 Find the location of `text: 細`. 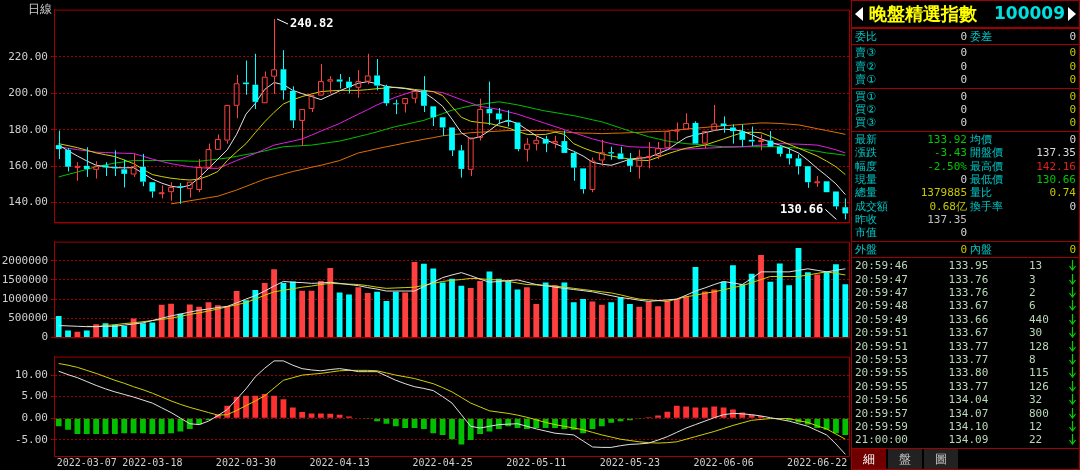

text: 細 is located at coordinates (869, 459).